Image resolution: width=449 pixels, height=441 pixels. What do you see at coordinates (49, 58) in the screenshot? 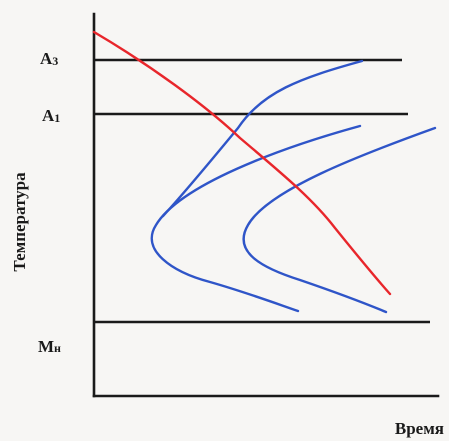
I see `a3-label: A3` at bounding box center [49, 58].